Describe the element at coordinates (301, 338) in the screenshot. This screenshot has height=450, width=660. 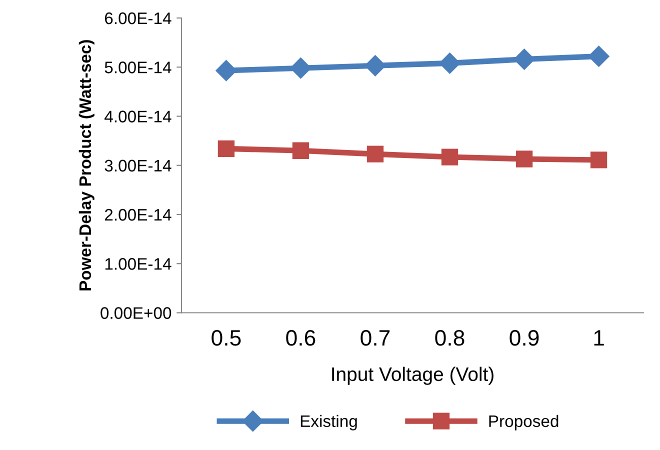
I see `x-tick-label: 0.6` at that location.